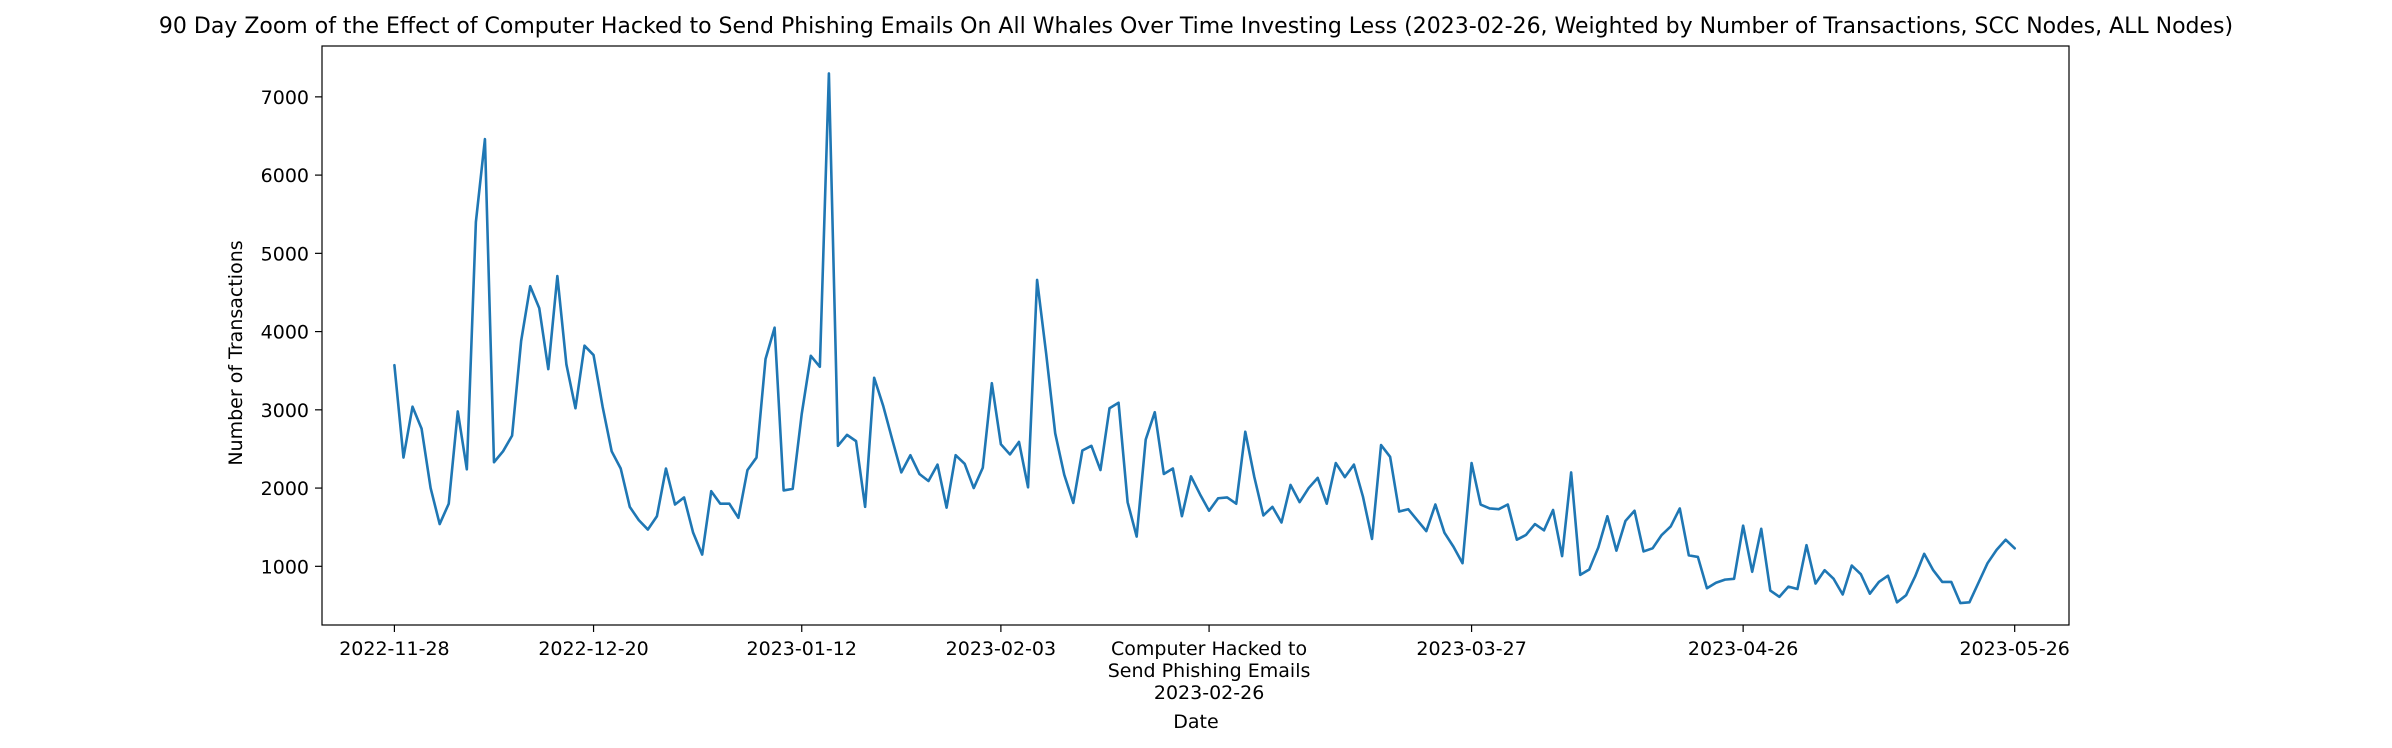  What do you see at coordinates (285, 411) in the screenshot?
I see `y-tick-label: 3000` at bounding box center [285, 411].